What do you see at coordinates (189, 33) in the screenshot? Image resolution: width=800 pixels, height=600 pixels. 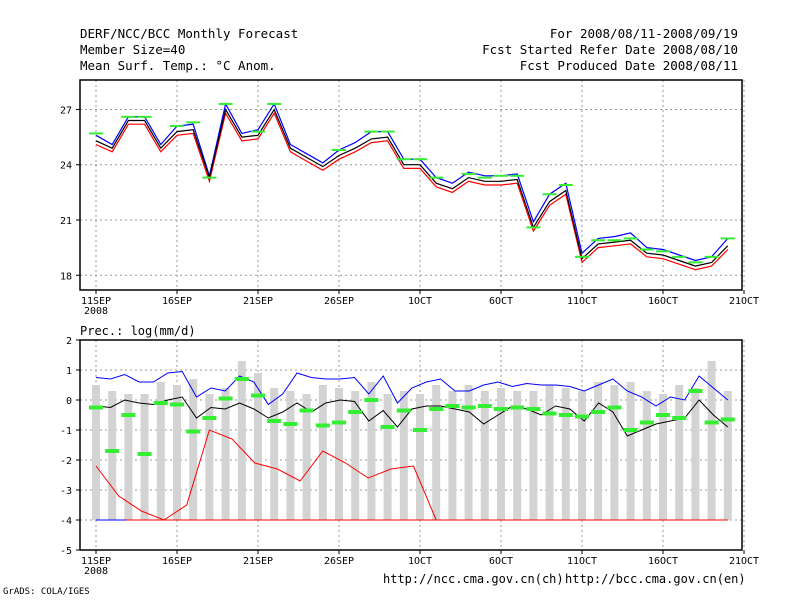 I see `chart-title: DERF/NCC/BCC Monthly Forecast` at bounding box center [189, 33].